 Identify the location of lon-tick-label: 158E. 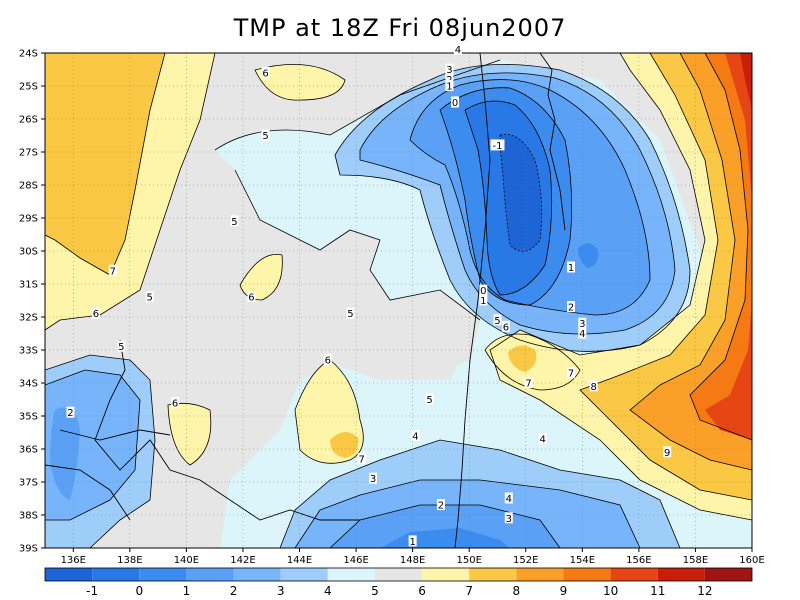
(695, 560).